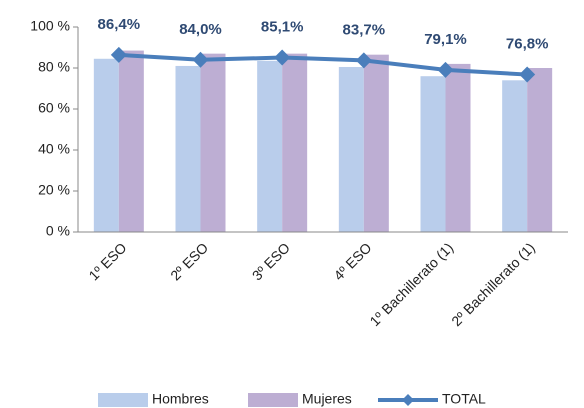 The height and width of the screenshot is (408, 584). I want to click on legend-item: Hombres, so click(153, 399).